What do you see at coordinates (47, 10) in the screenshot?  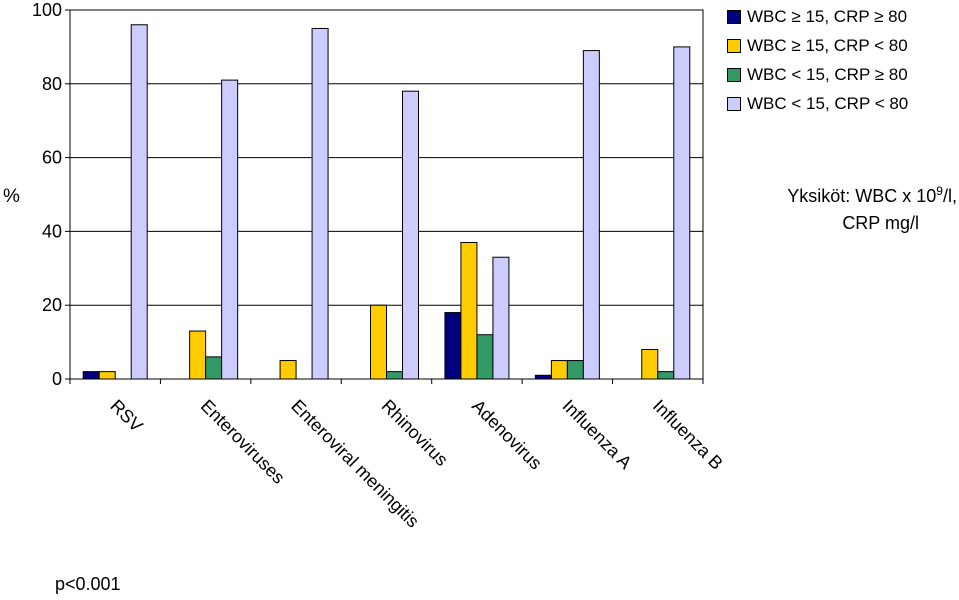 I see `y-tick-label-100: 100` at bounding box center [47, 10].